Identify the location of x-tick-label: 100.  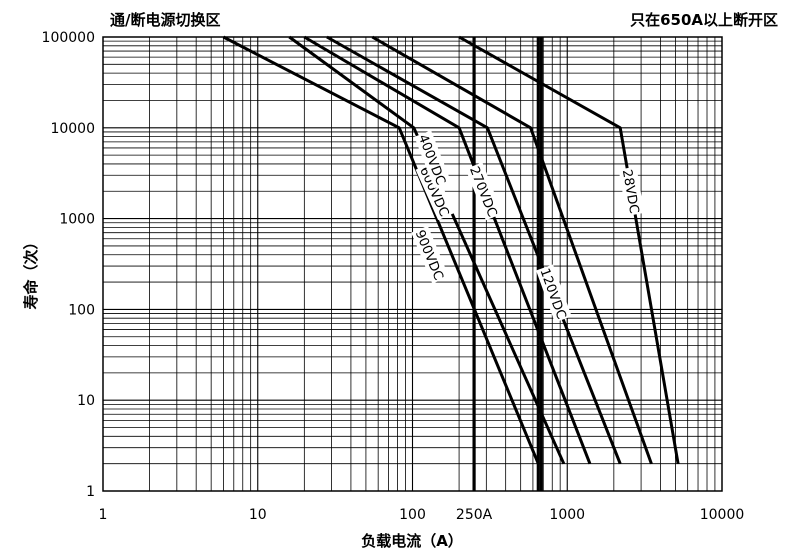
(412, 515).